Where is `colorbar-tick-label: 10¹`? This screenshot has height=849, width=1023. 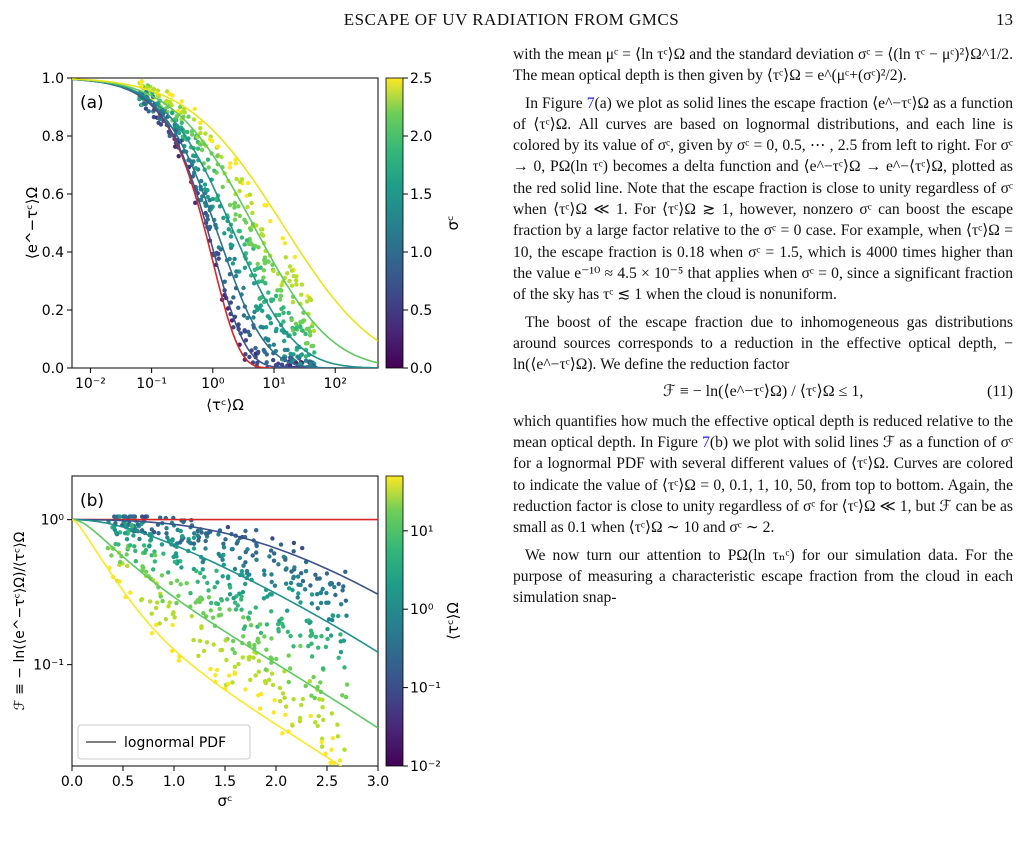
colorbar-tick-label: 10¹ is located at coordinates (421, 532).